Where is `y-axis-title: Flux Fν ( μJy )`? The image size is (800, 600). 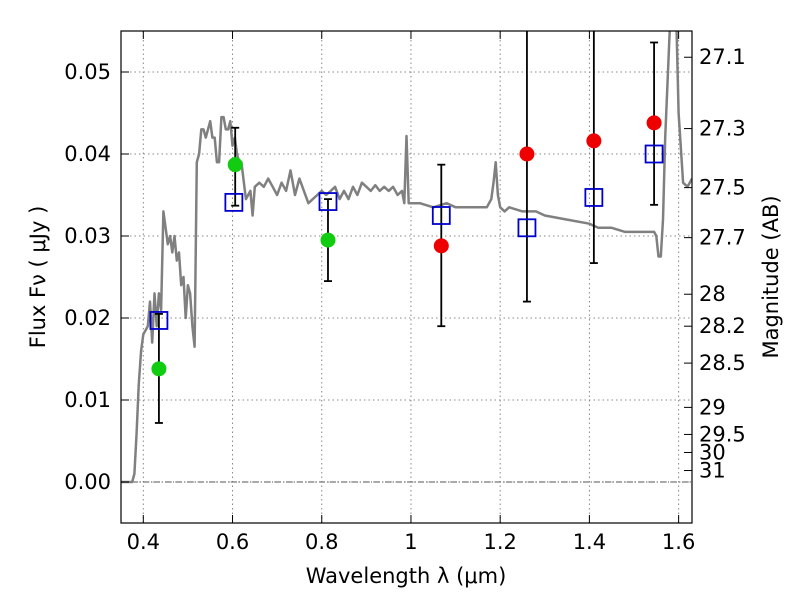 y-axis-title: Flux Fν ( μJy ) is located at coordinates (38, 277).